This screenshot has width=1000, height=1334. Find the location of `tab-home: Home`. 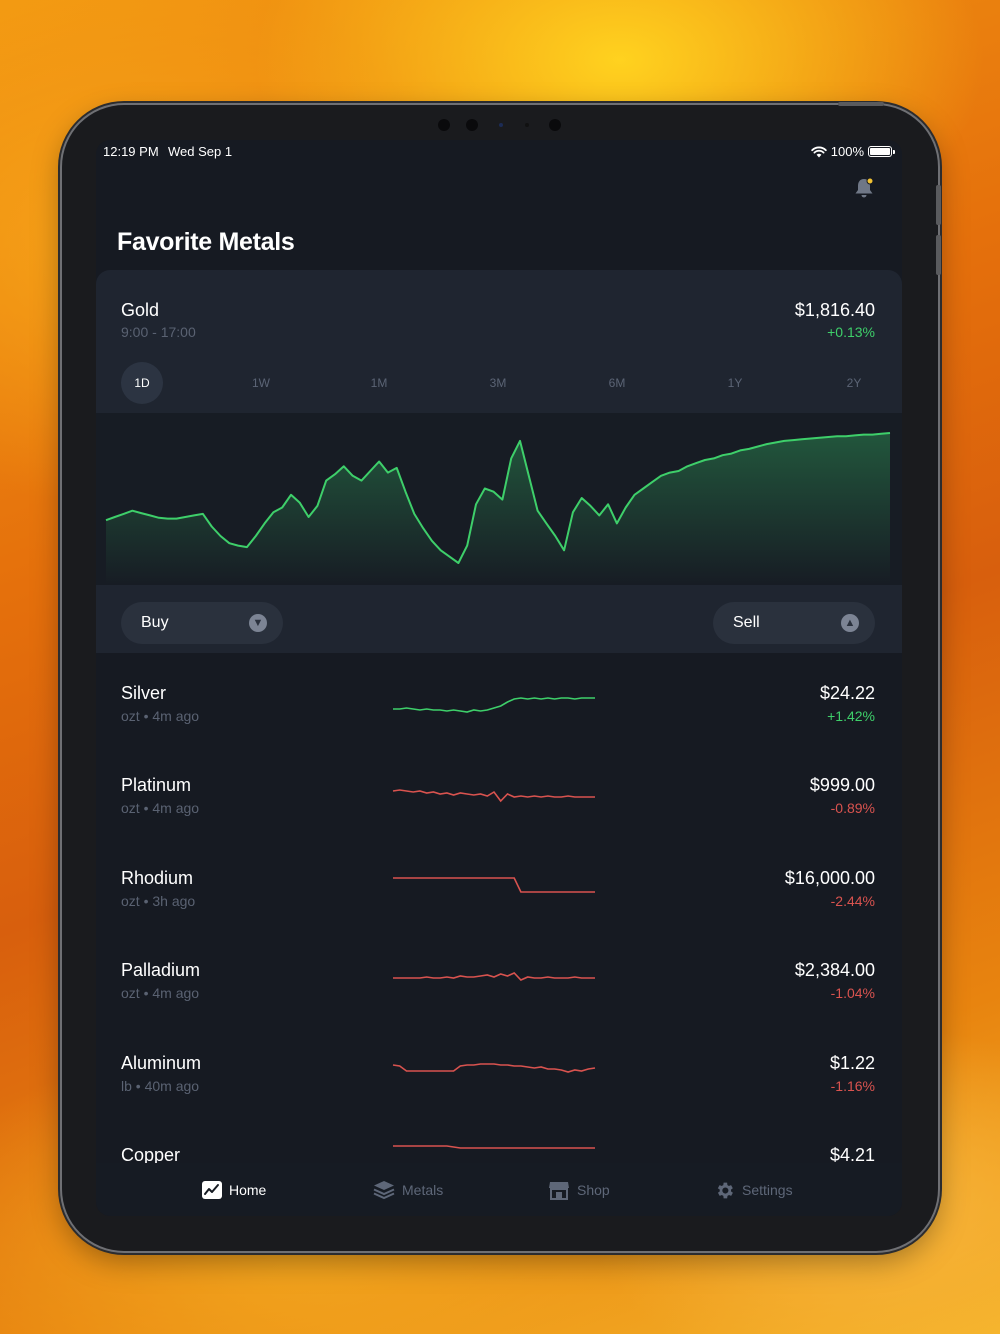

tab-home: Home is located at coordinates (234, 1190).